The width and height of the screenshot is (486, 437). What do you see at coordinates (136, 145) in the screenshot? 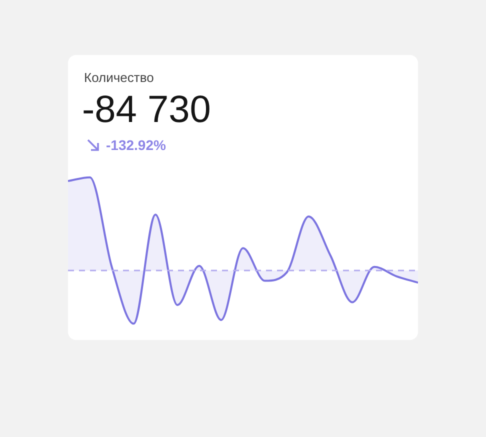
I see `text: -132.92%` at bounding box center [136, 145].